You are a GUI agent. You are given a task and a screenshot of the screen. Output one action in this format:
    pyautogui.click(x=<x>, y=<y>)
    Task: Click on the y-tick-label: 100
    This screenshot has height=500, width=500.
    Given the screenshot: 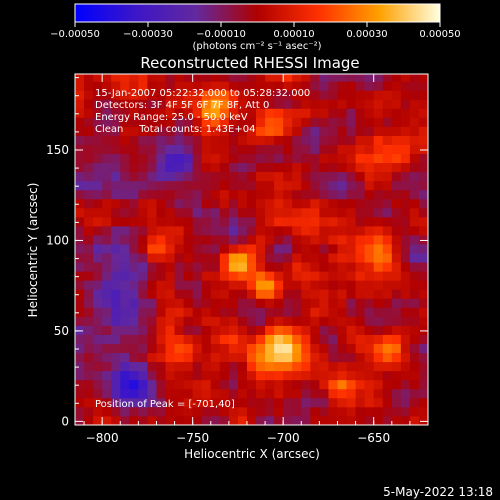 What is the action you would take?
    pyautogui.click(x=57, y=240)
    